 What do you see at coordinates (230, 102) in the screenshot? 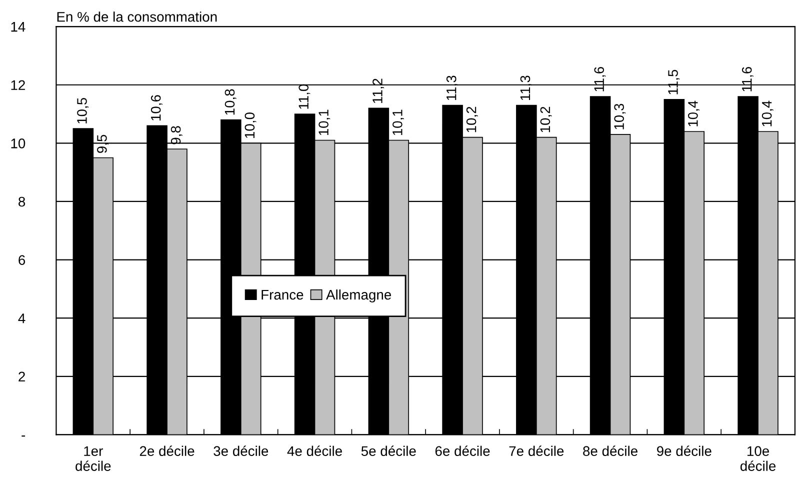
I see `data-label: 10,8` at bounding box center [230, 102].